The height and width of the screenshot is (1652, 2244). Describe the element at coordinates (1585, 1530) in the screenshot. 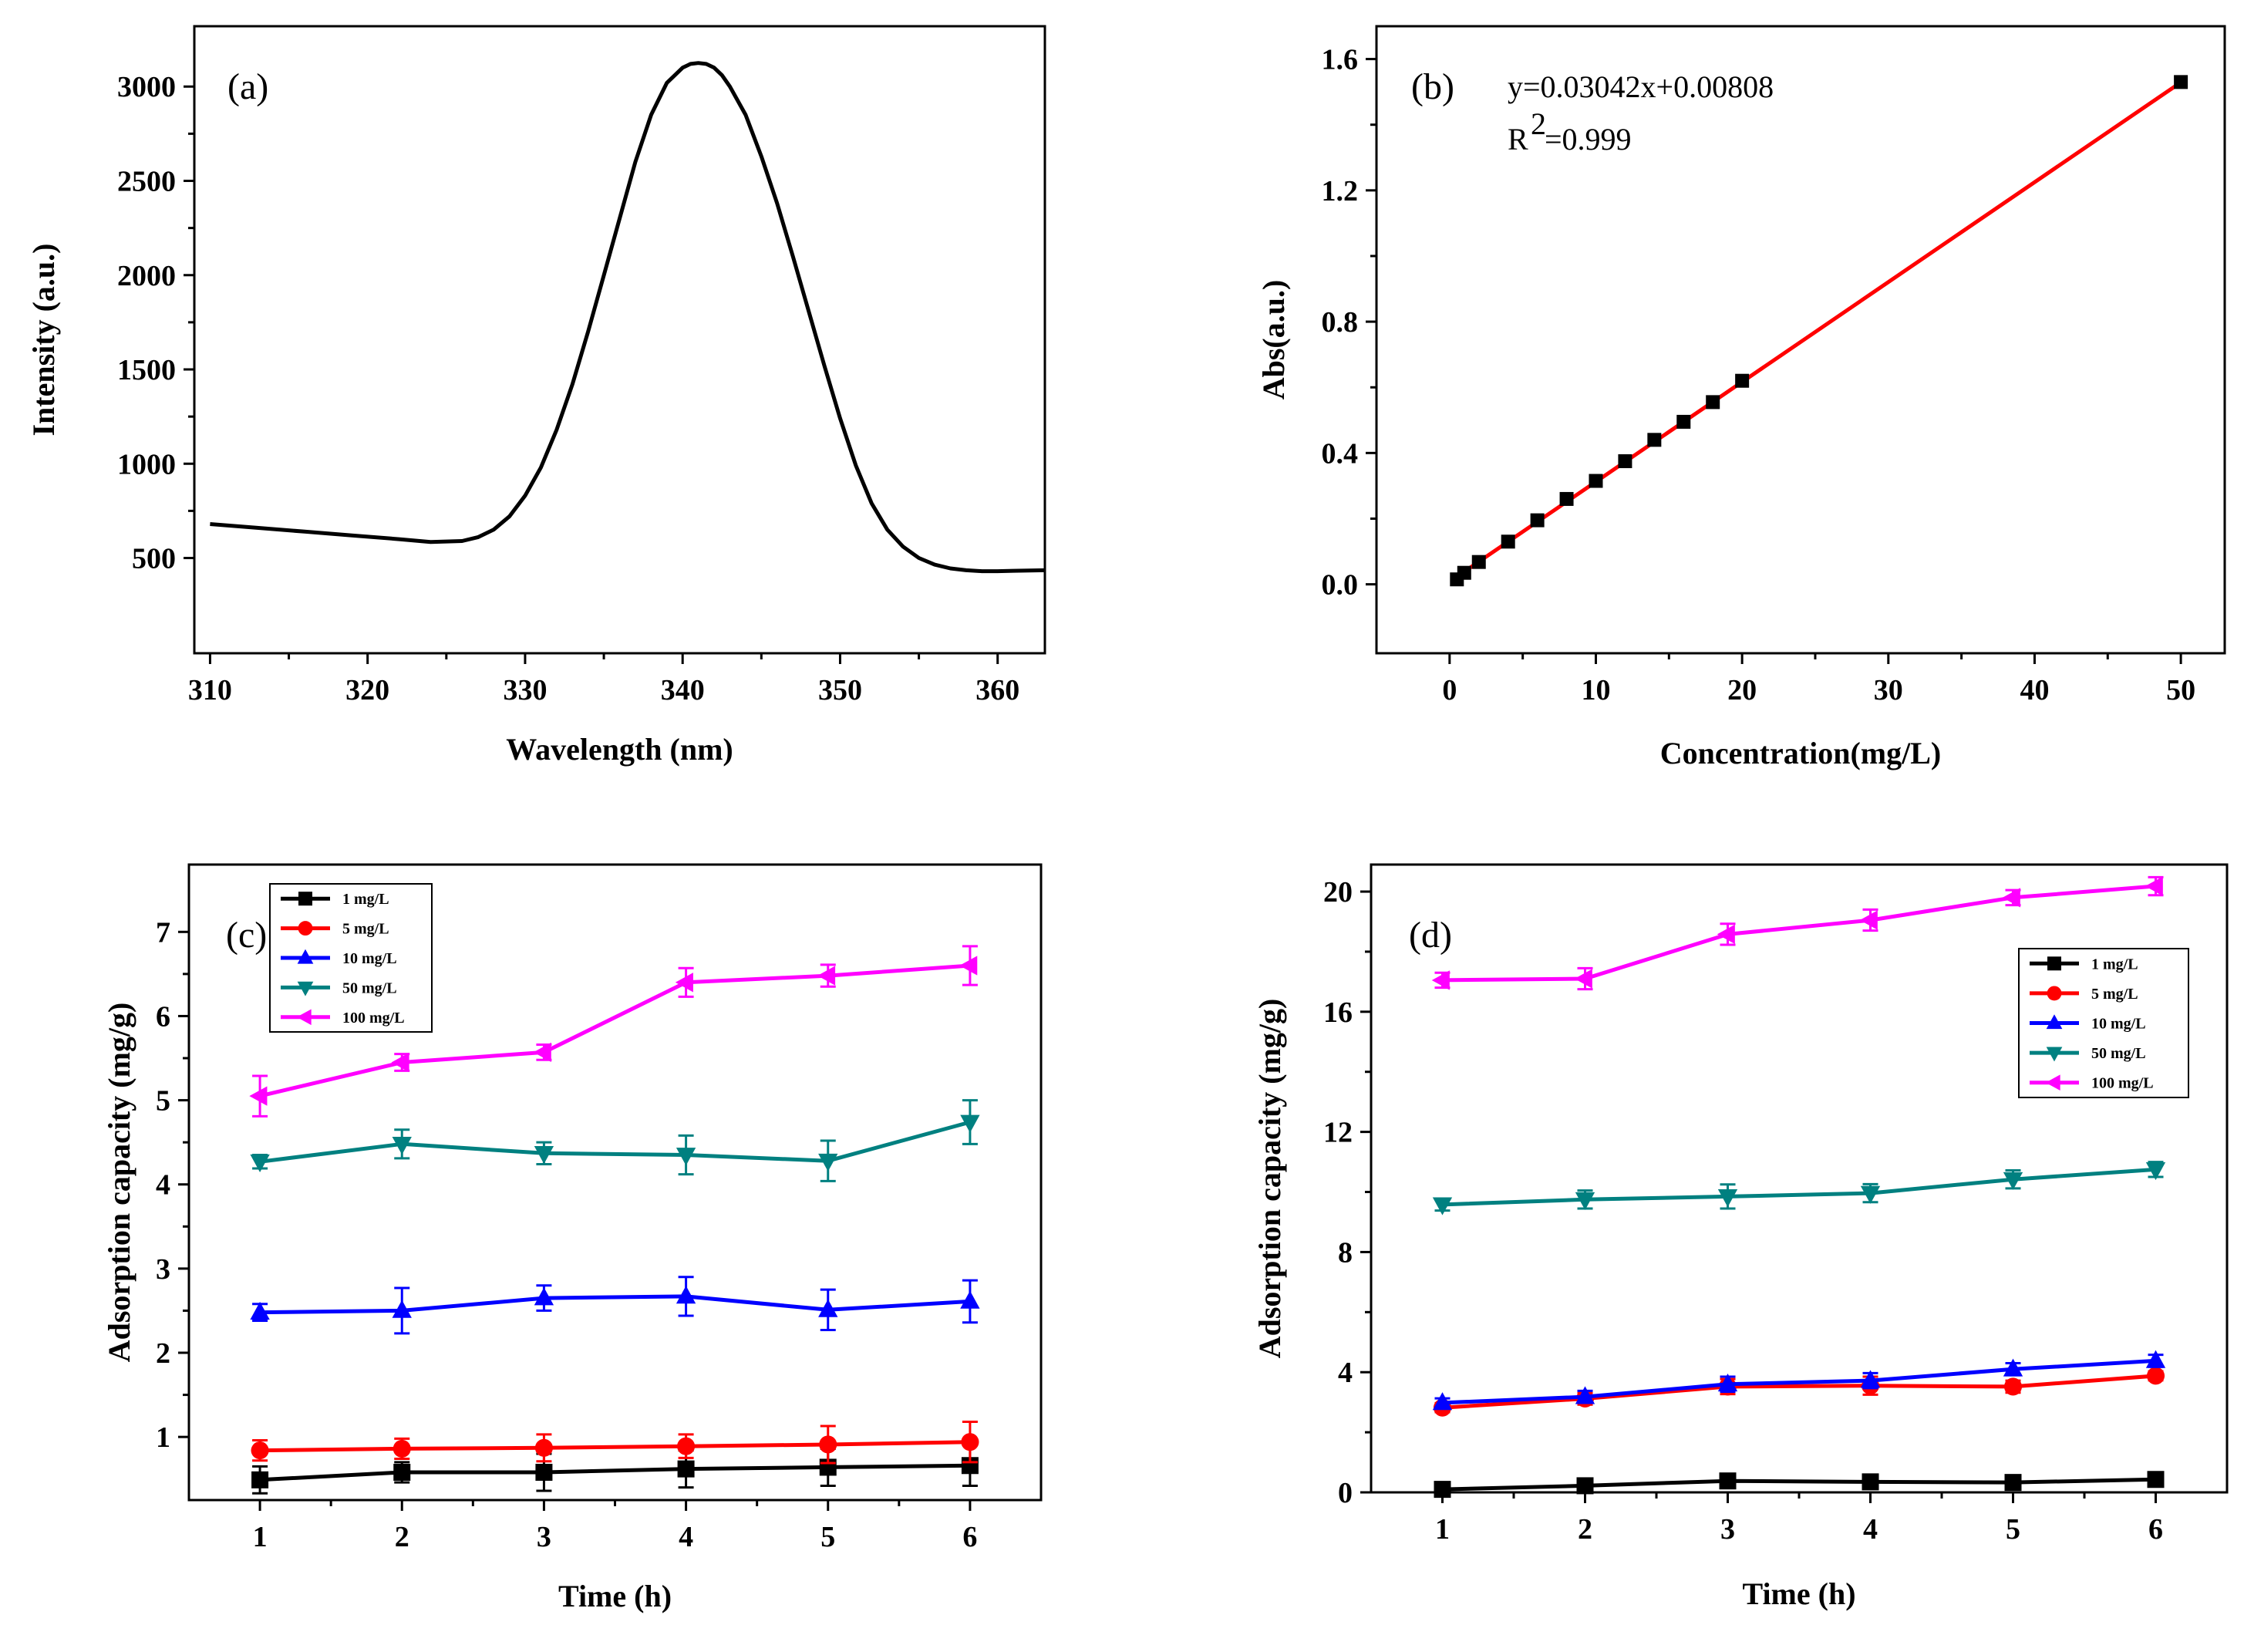

I see `x-tick-label: 2` at that location.